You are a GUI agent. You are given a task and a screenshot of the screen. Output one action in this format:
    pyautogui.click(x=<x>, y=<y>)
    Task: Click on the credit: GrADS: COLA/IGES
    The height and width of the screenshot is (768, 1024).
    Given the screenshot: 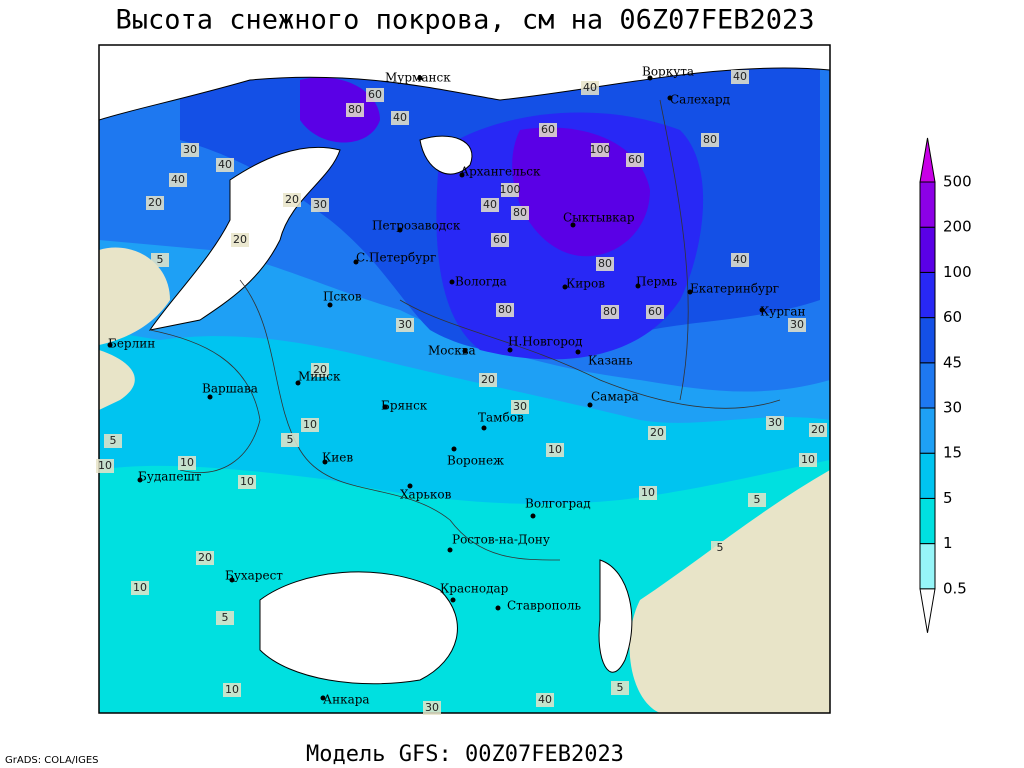 What is the action you would take?
    pyautogui.click(x=52, y=760)
    